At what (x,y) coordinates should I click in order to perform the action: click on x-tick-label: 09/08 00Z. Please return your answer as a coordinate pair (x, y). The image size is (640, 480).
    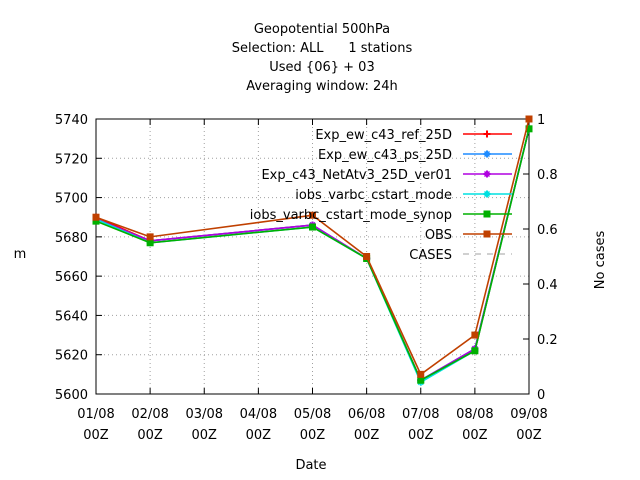
    Looking at the image, I should click on (528, 425).